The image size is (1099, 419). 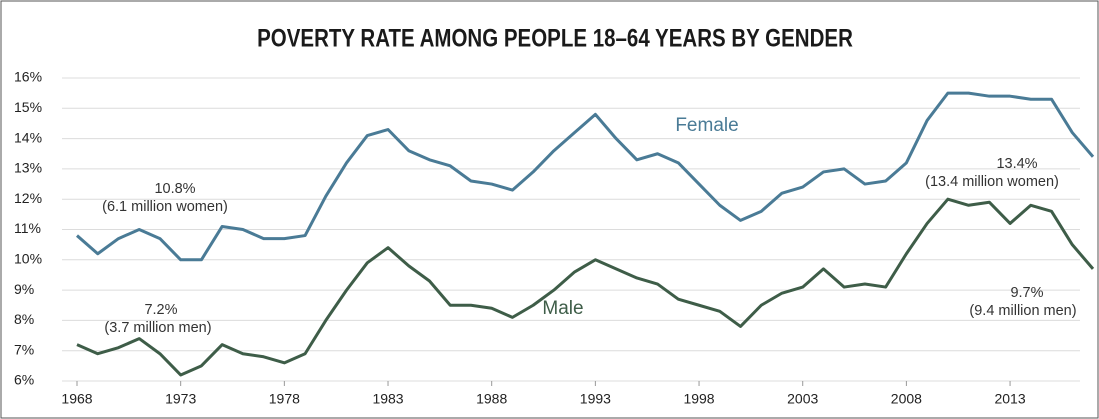 What do you see at coordinates (1016, 164) in the screenshot?
I see `annotation: 13.4%` at bounding box center [1016, 164].